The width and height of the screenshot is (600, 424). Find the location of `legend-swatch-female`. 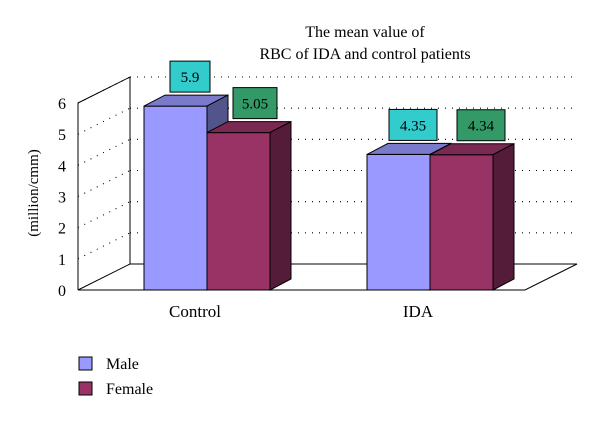

legend-swatch-female is located at coordinates (85, 388).